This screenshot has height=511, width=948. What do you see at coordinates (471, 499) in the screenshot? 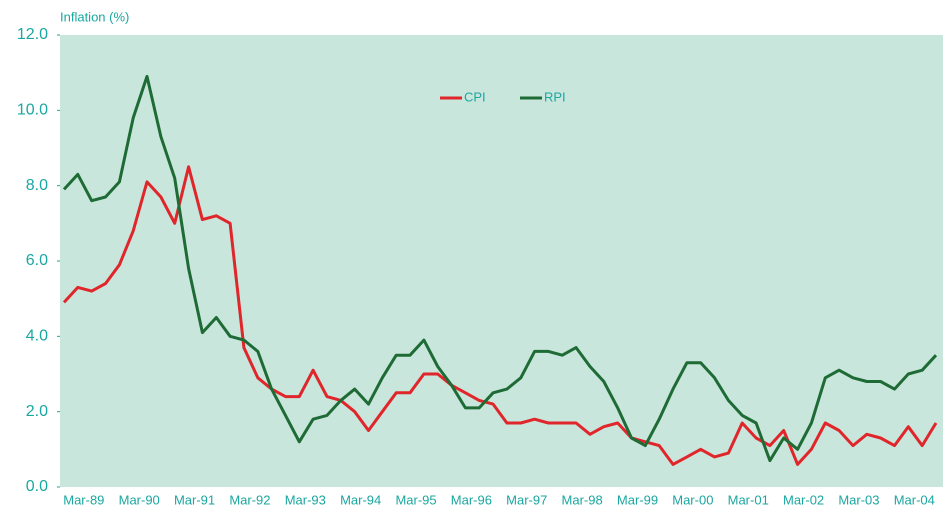
I see `x-tick-label: Mar-96` at bounding box center [471, 499].